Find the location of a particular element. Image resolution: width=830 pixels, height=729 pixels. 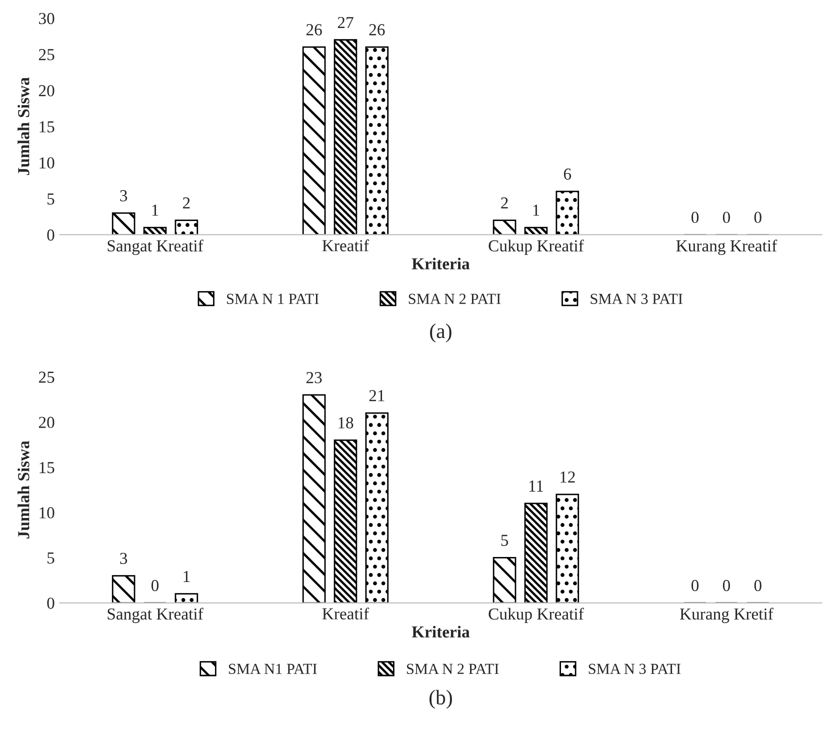

legend-label: SMA N1 PATI is located at coordinates (272, 669).